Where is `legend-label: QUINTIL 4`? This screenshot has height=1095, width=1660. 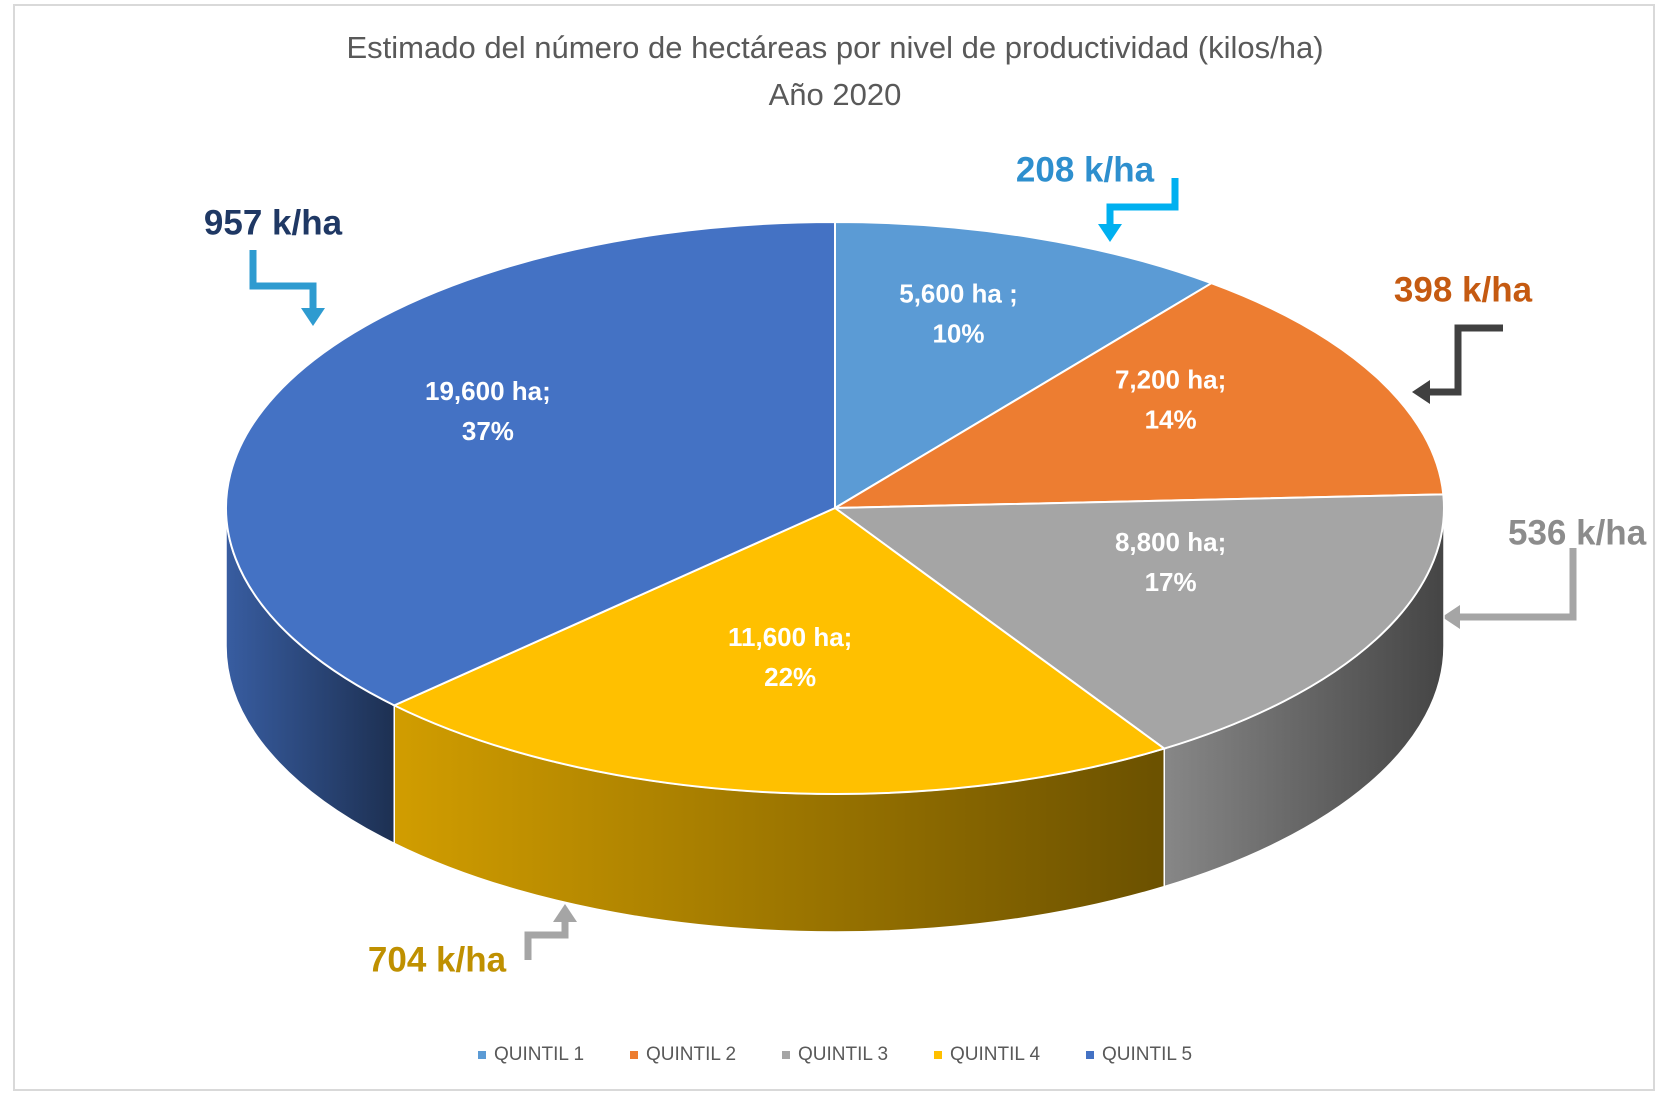 legend-label: QUINTIL 4 is located at coordinates (995, 1054).